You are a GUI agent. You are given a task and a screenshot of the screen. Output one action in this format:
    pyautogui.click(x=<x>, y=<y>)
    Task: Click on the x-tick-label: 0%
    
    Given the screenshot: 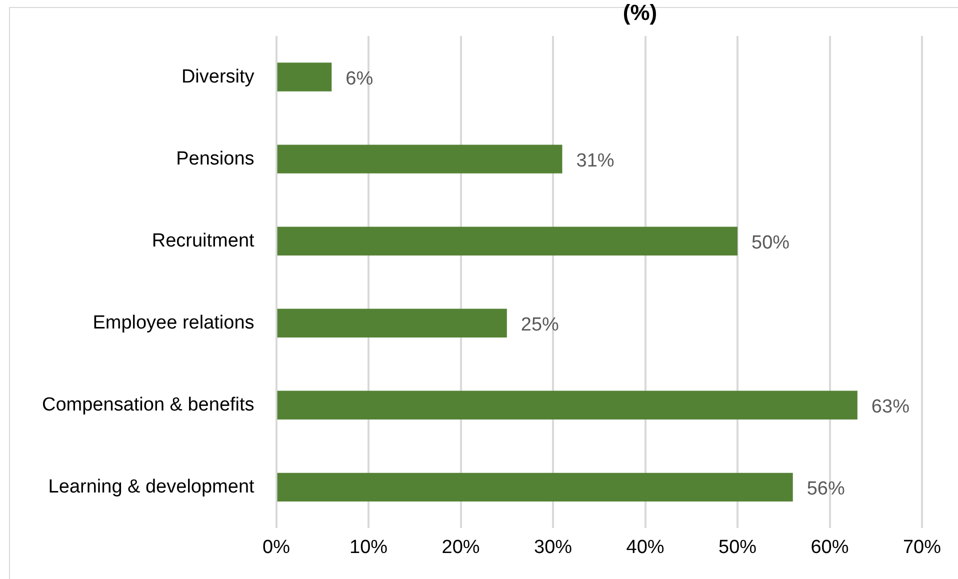 What is the action you would take?
    pyautogui.click(x=276, y=547)
    